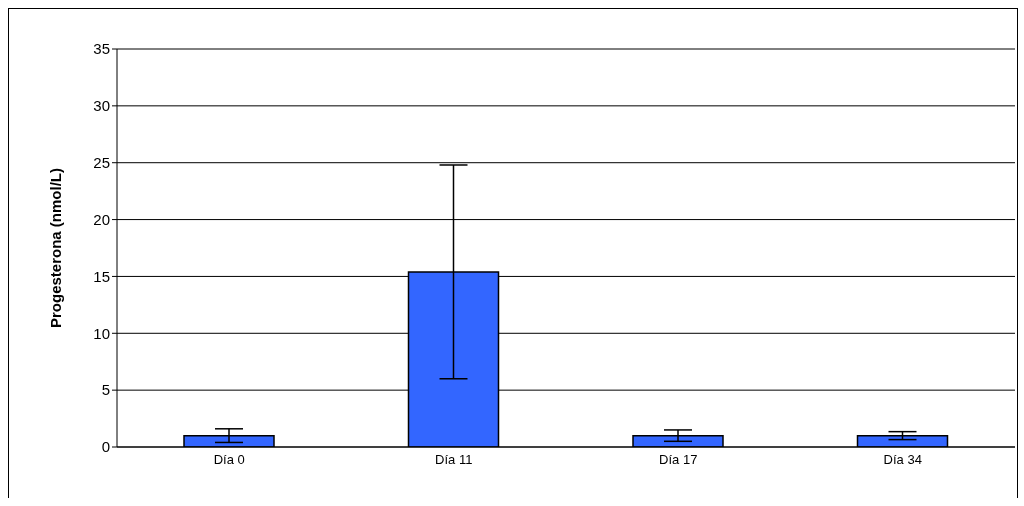  What do you see at coordinates (101, 163) in the screenshot?
I see `y-tick-label: 25` at bounding box center [101, 163].